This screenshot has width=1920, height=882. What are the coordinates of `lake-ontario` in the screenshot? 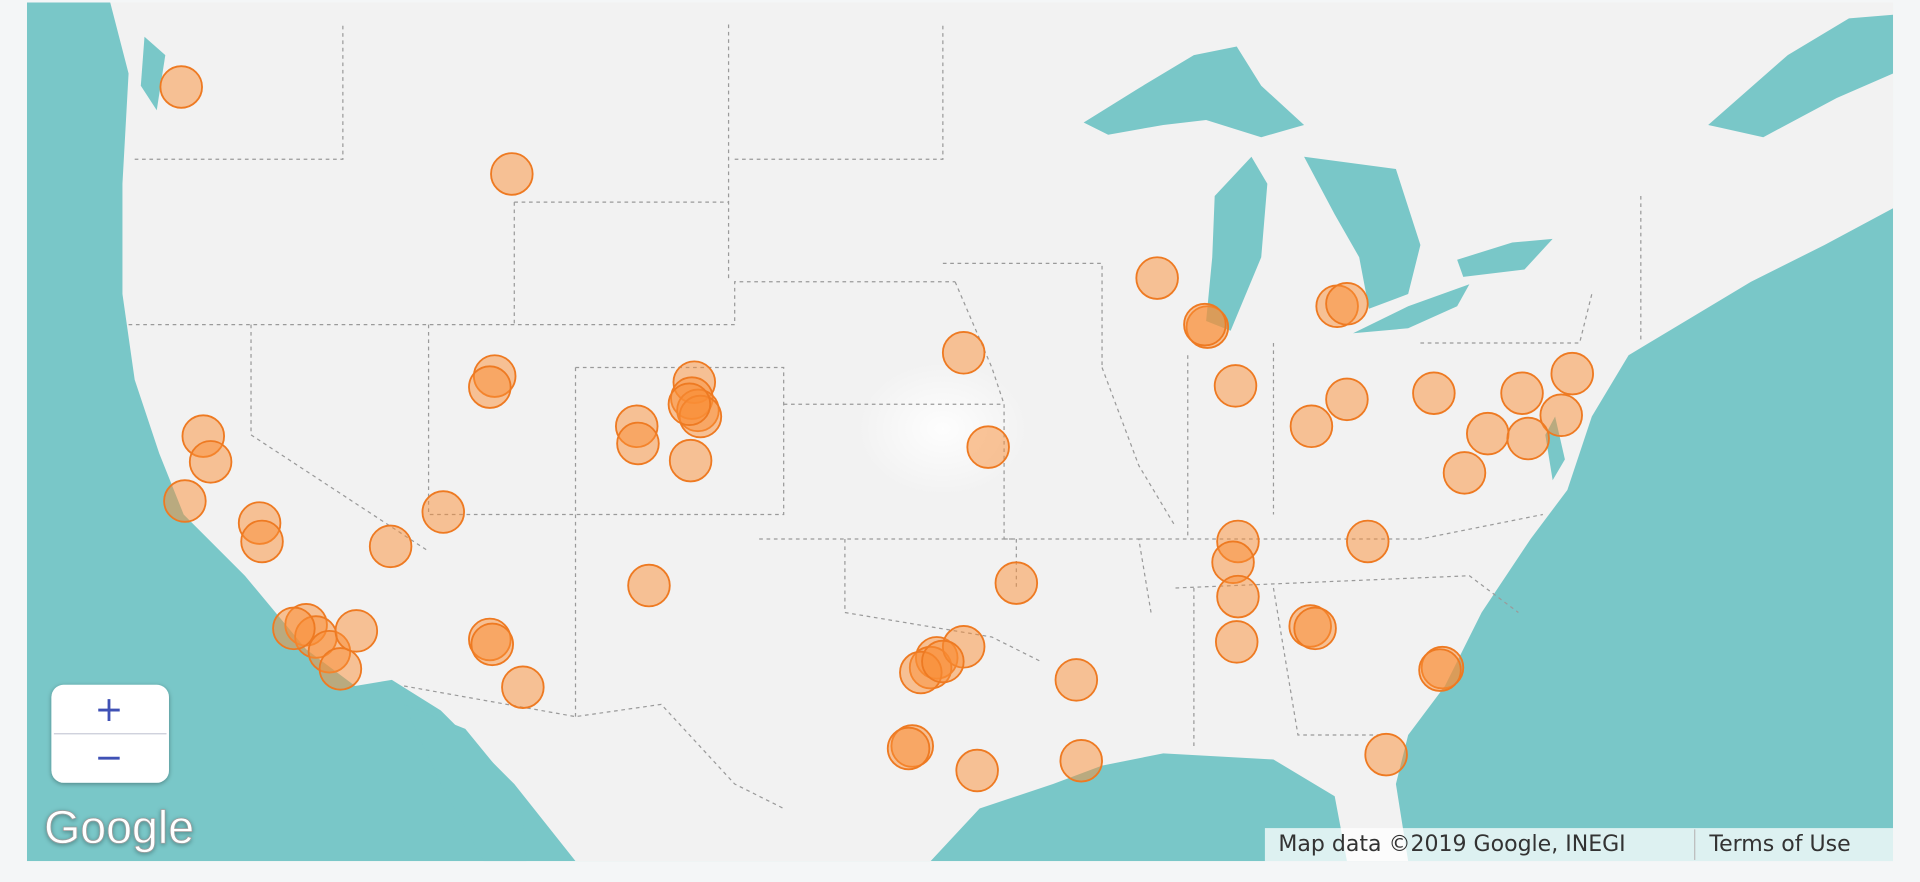 It's located at (1505, 257).